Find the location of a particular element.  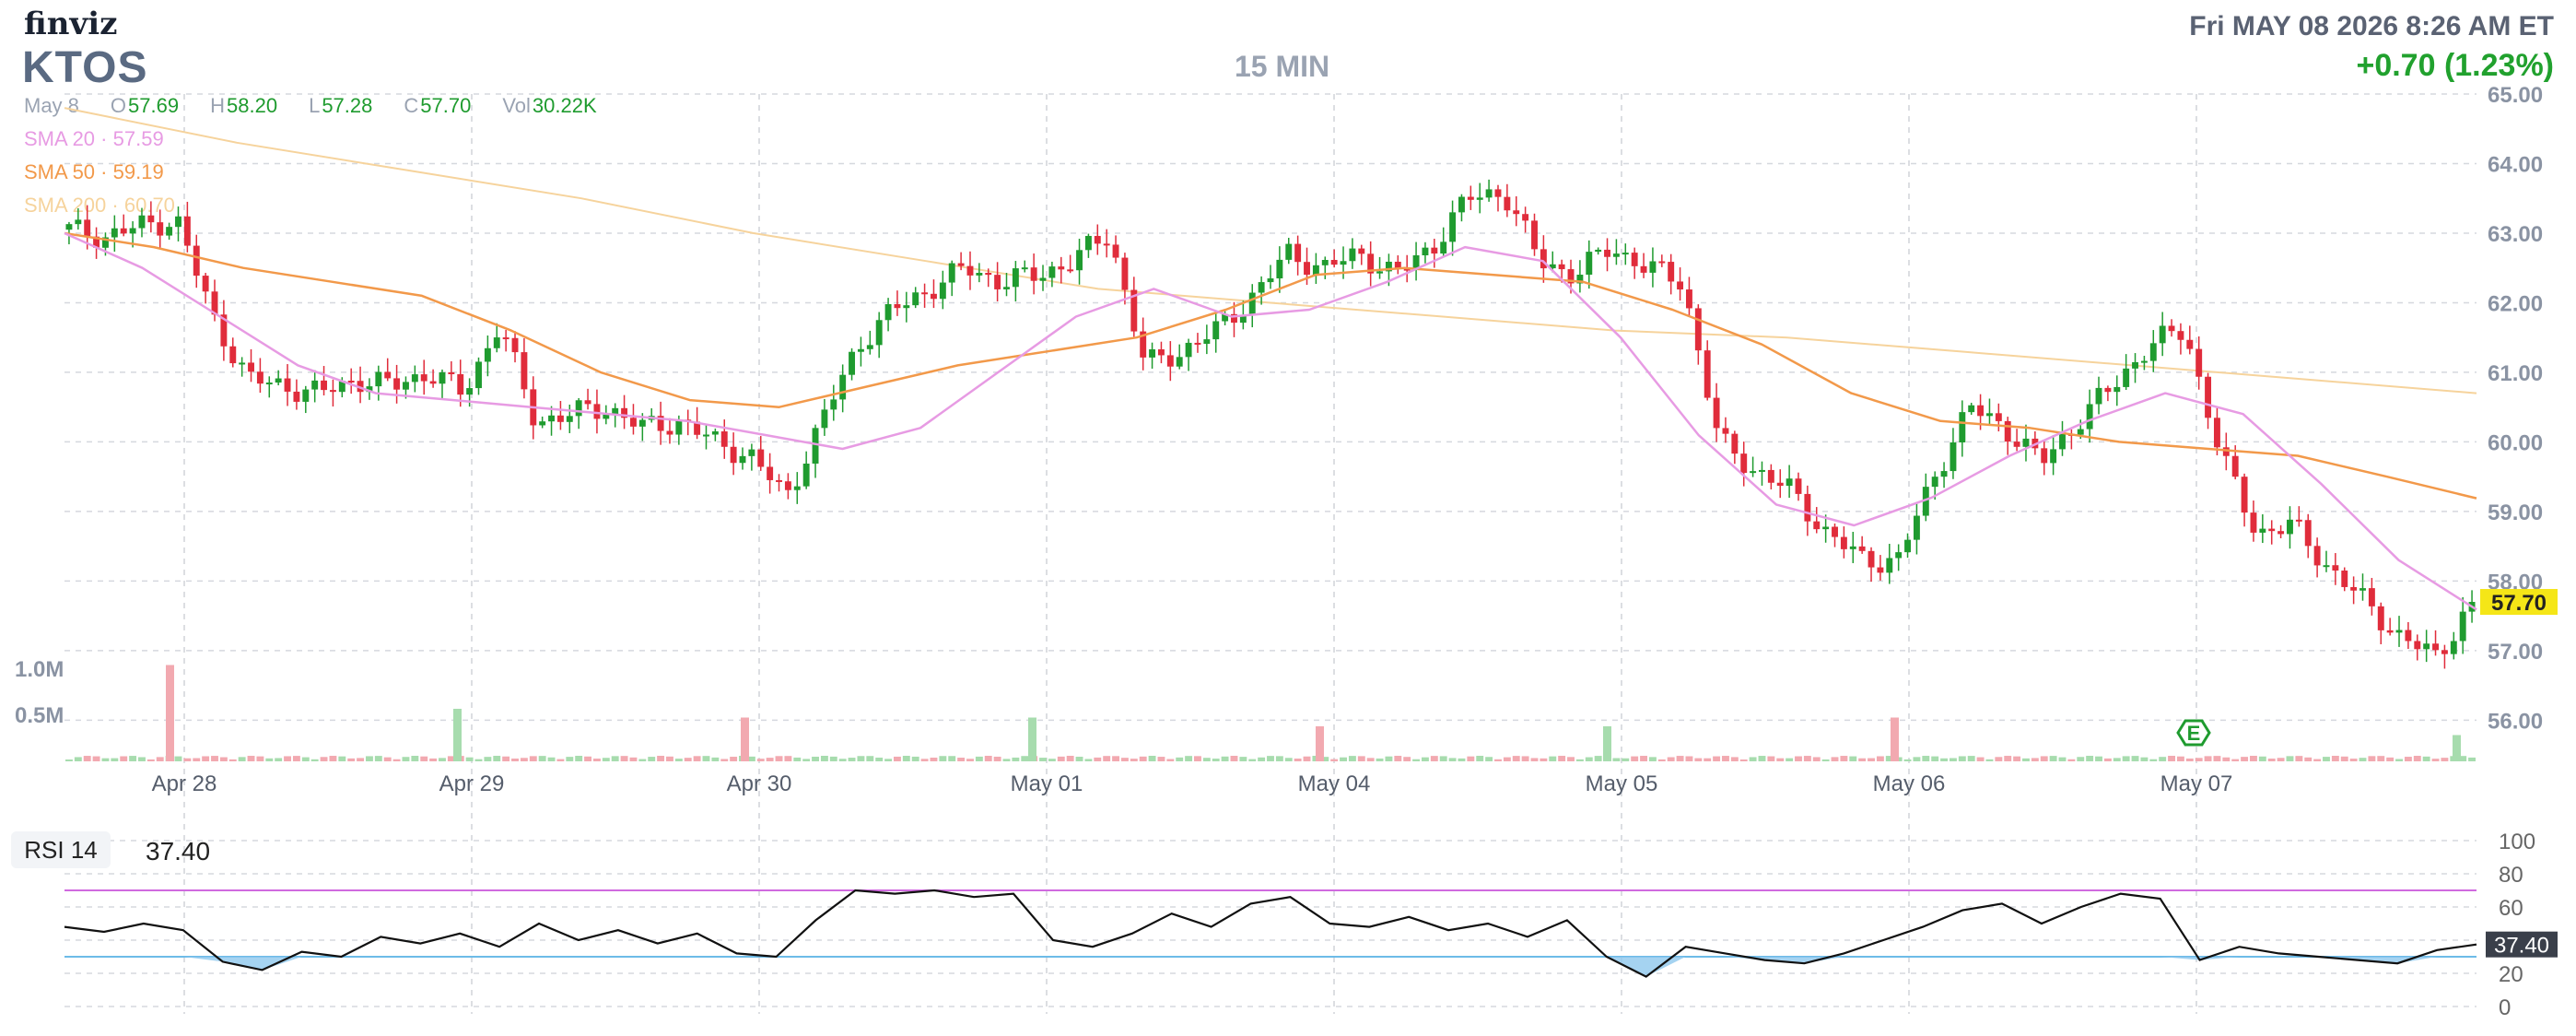

timeframe-label: 15 MIN is located at coordinates (1282, 66).